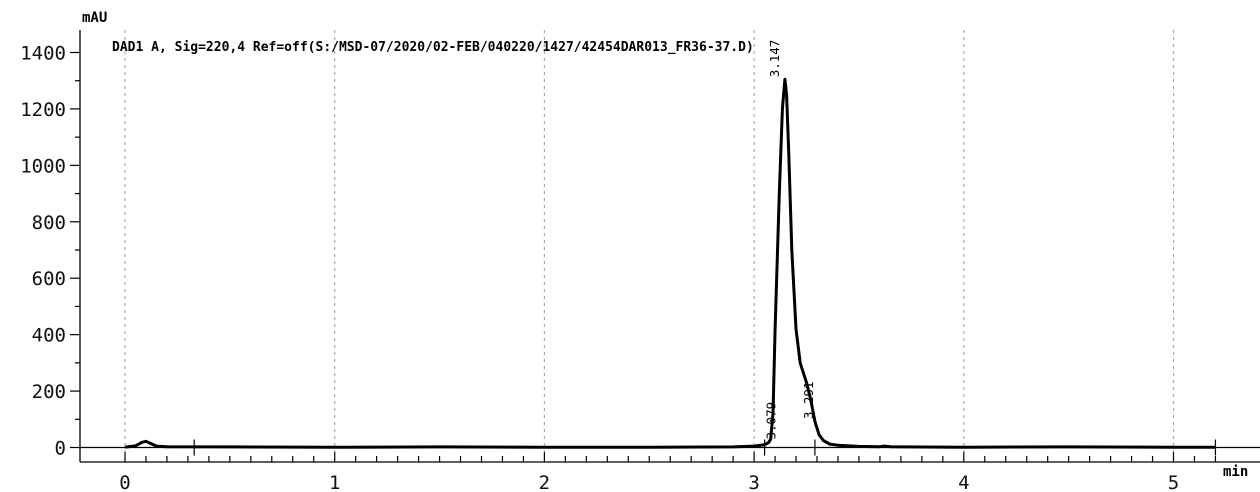 The image size is (1260, 492). Describe the element at coordinates (43, 54) in the screenshot. I see `y-tick-label-1400: 1400` at that location.